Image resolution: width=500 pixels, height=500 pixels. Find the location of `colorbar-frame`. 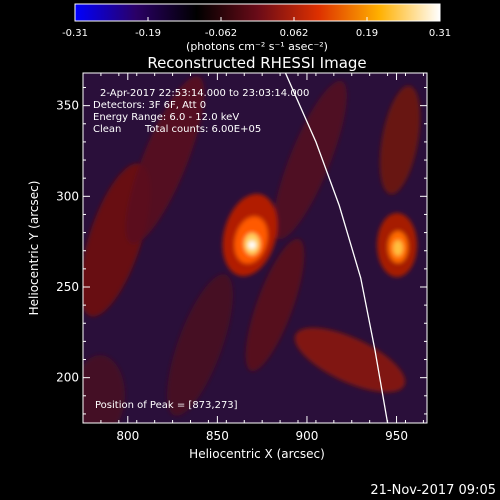

colorbar-frame is located at coordinates (257, 12).